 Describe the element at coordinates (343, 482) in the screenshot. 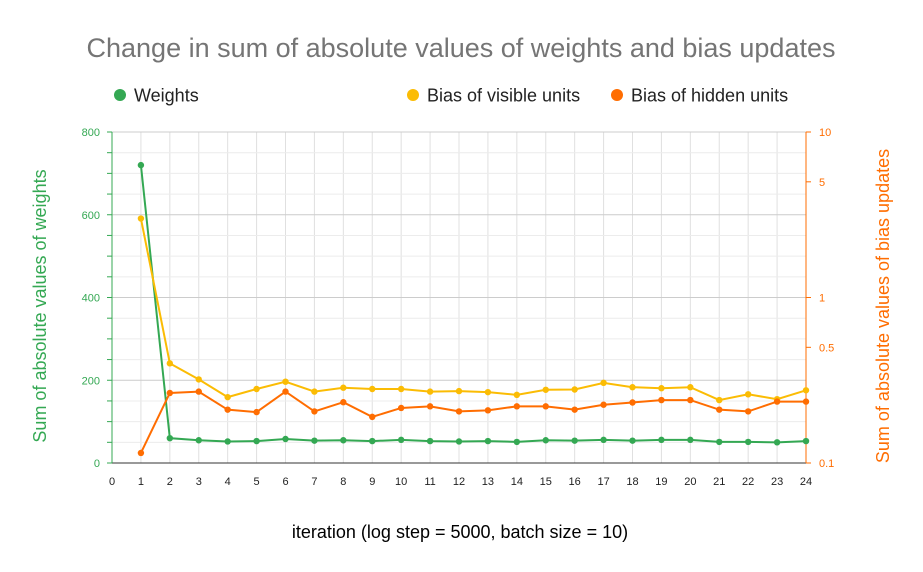

I see `x-tick-label: 8` at that location.